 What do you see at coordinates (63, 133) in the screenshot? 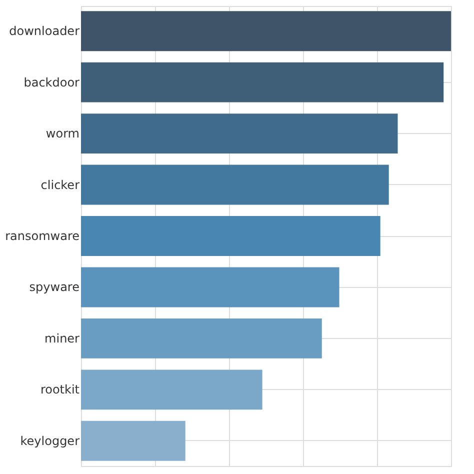
I see `y-tick-label: worm` at bounding box center [63, 133].